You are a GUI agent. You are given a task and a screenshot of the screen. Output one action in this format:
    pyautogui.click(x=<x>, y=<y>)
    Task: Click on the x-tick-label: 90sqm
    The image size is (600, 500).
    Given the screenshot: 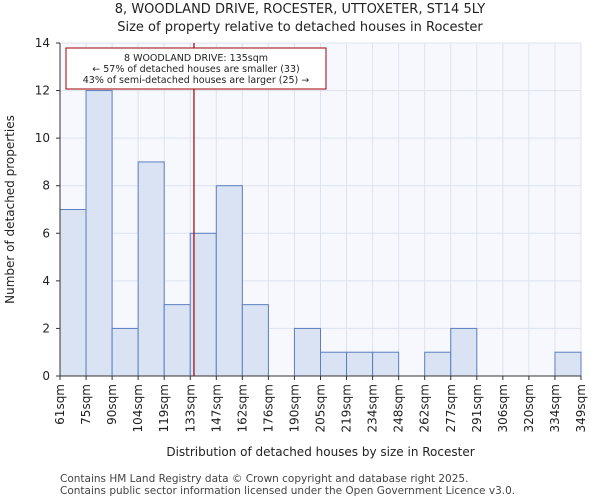 What is the action you would take?
    pyautogui.click(x=112, y=404)
    